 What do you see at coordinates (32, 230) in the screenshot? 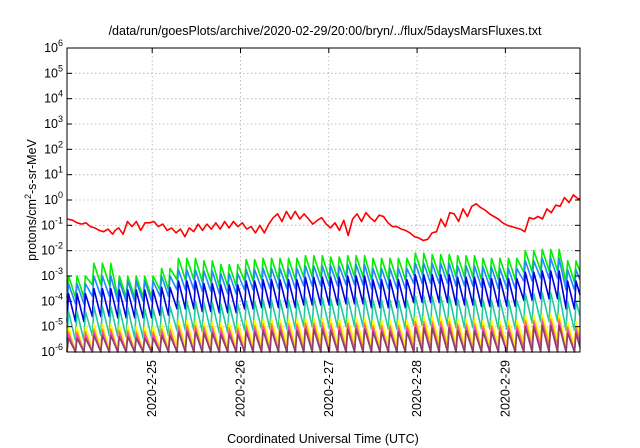
I see `y-axis-label-pre: protons/cm` at bounding box center [32, 230].